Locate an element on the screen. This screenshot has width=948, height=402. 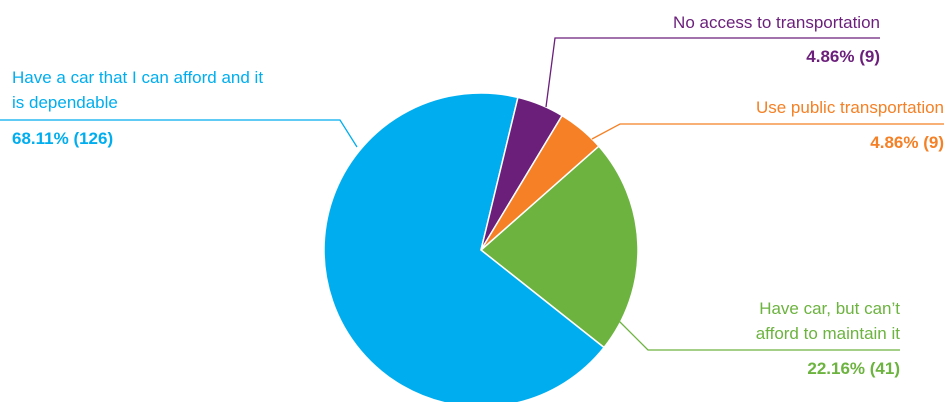
slice-label-car-dependable-line1: Have a car that I can afford and it is located at coordinates (137, 77).